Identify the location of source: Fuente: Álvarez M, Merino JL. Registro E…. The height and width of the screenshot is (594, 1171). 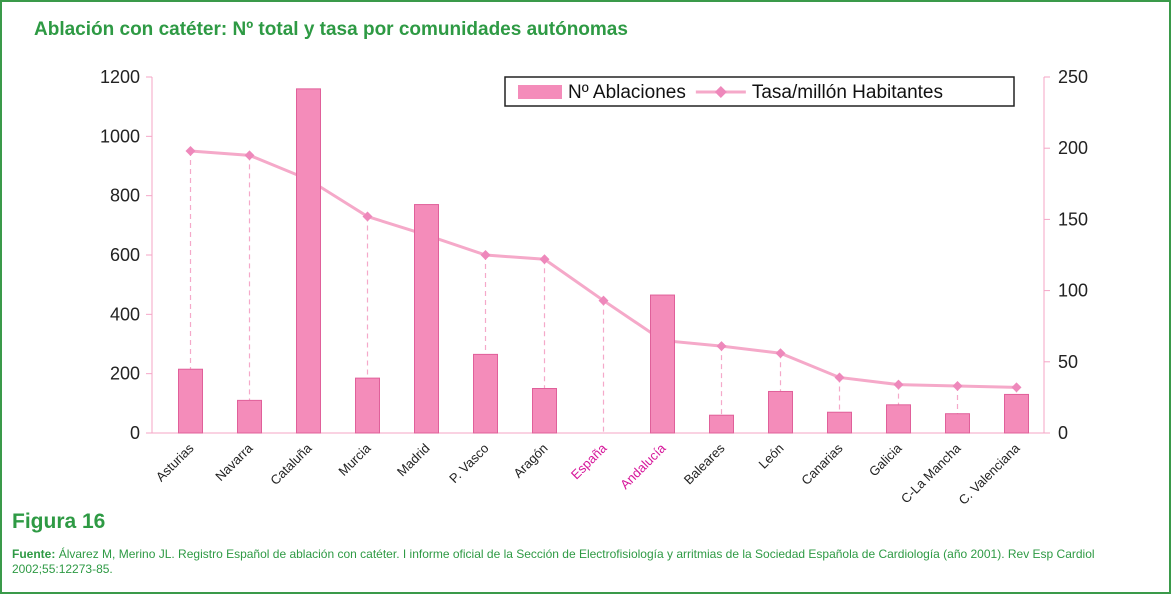
(587, 562).